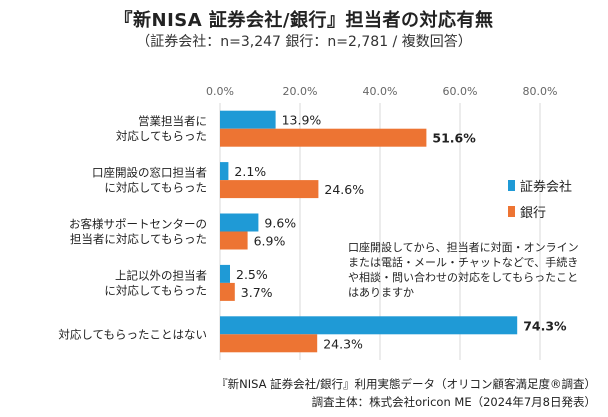  I want to click on x-tick-label: 40.0%, so click(380, 91).